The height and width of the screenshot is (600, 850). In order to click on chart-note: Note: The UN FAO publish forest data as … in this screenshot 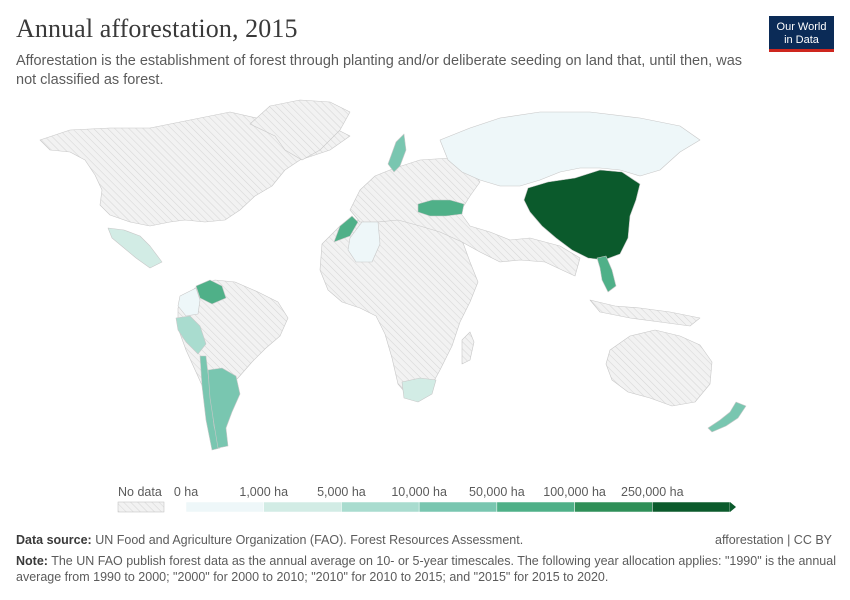, I will do `click(426, 569)`.